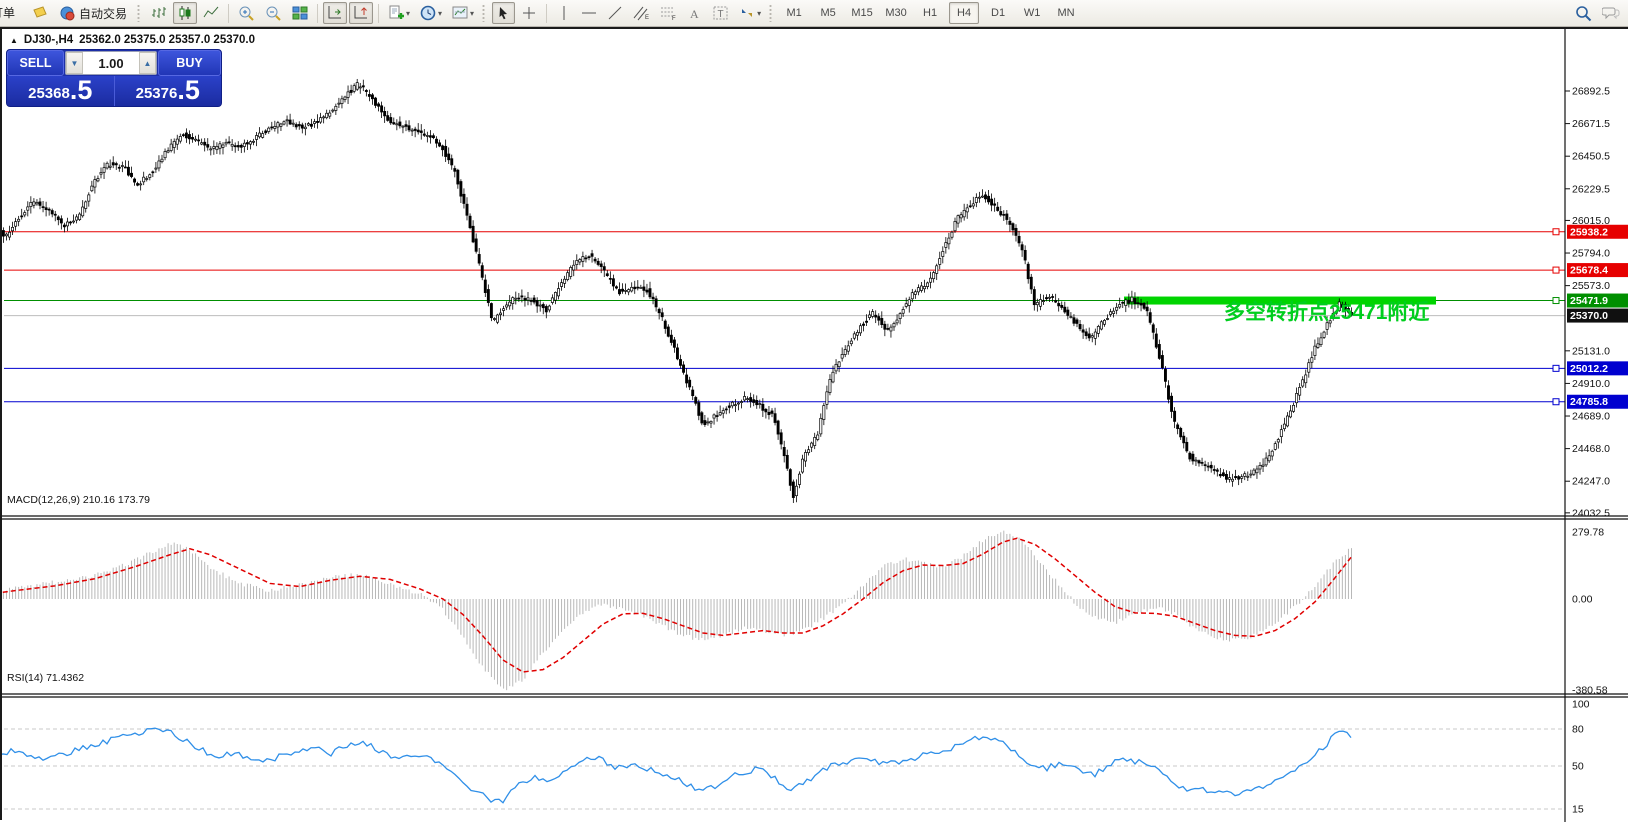  I want to click on auto-scroll-button, so click(335, 13).